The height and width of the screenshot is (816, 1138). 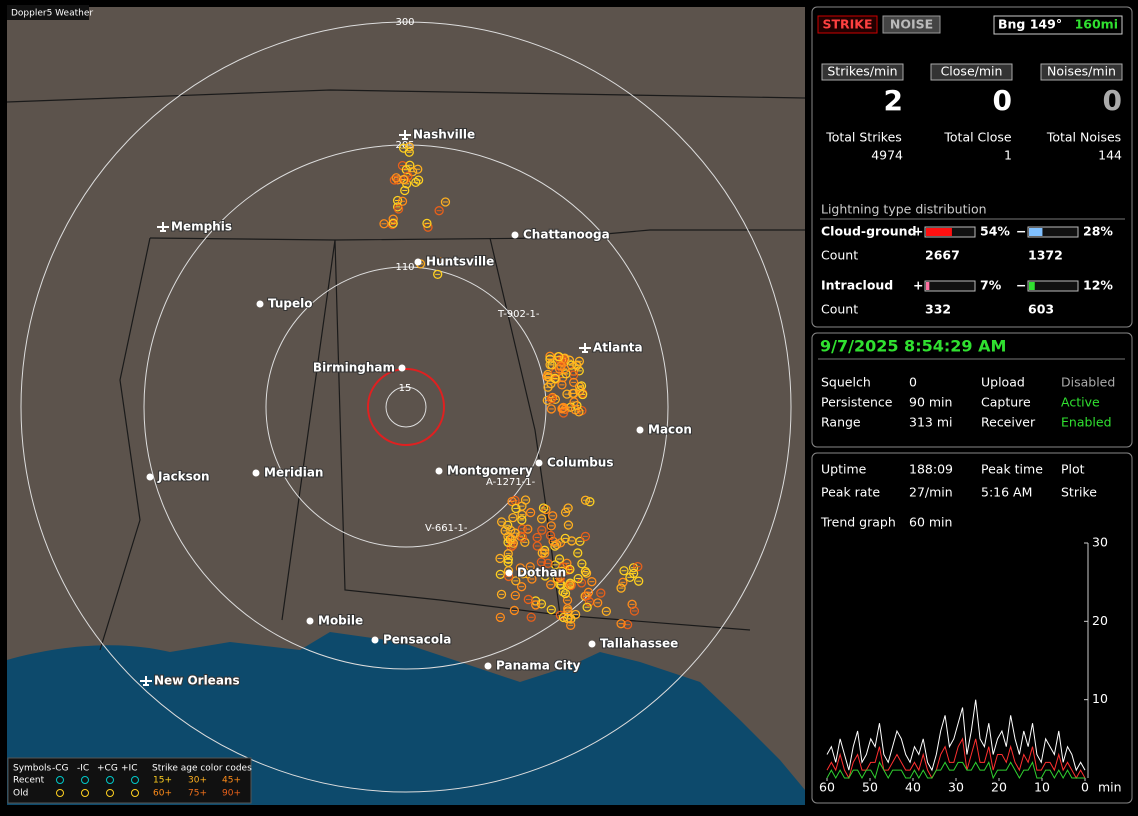 I want to click on age-label: 75+, so click(x=197, y=794).